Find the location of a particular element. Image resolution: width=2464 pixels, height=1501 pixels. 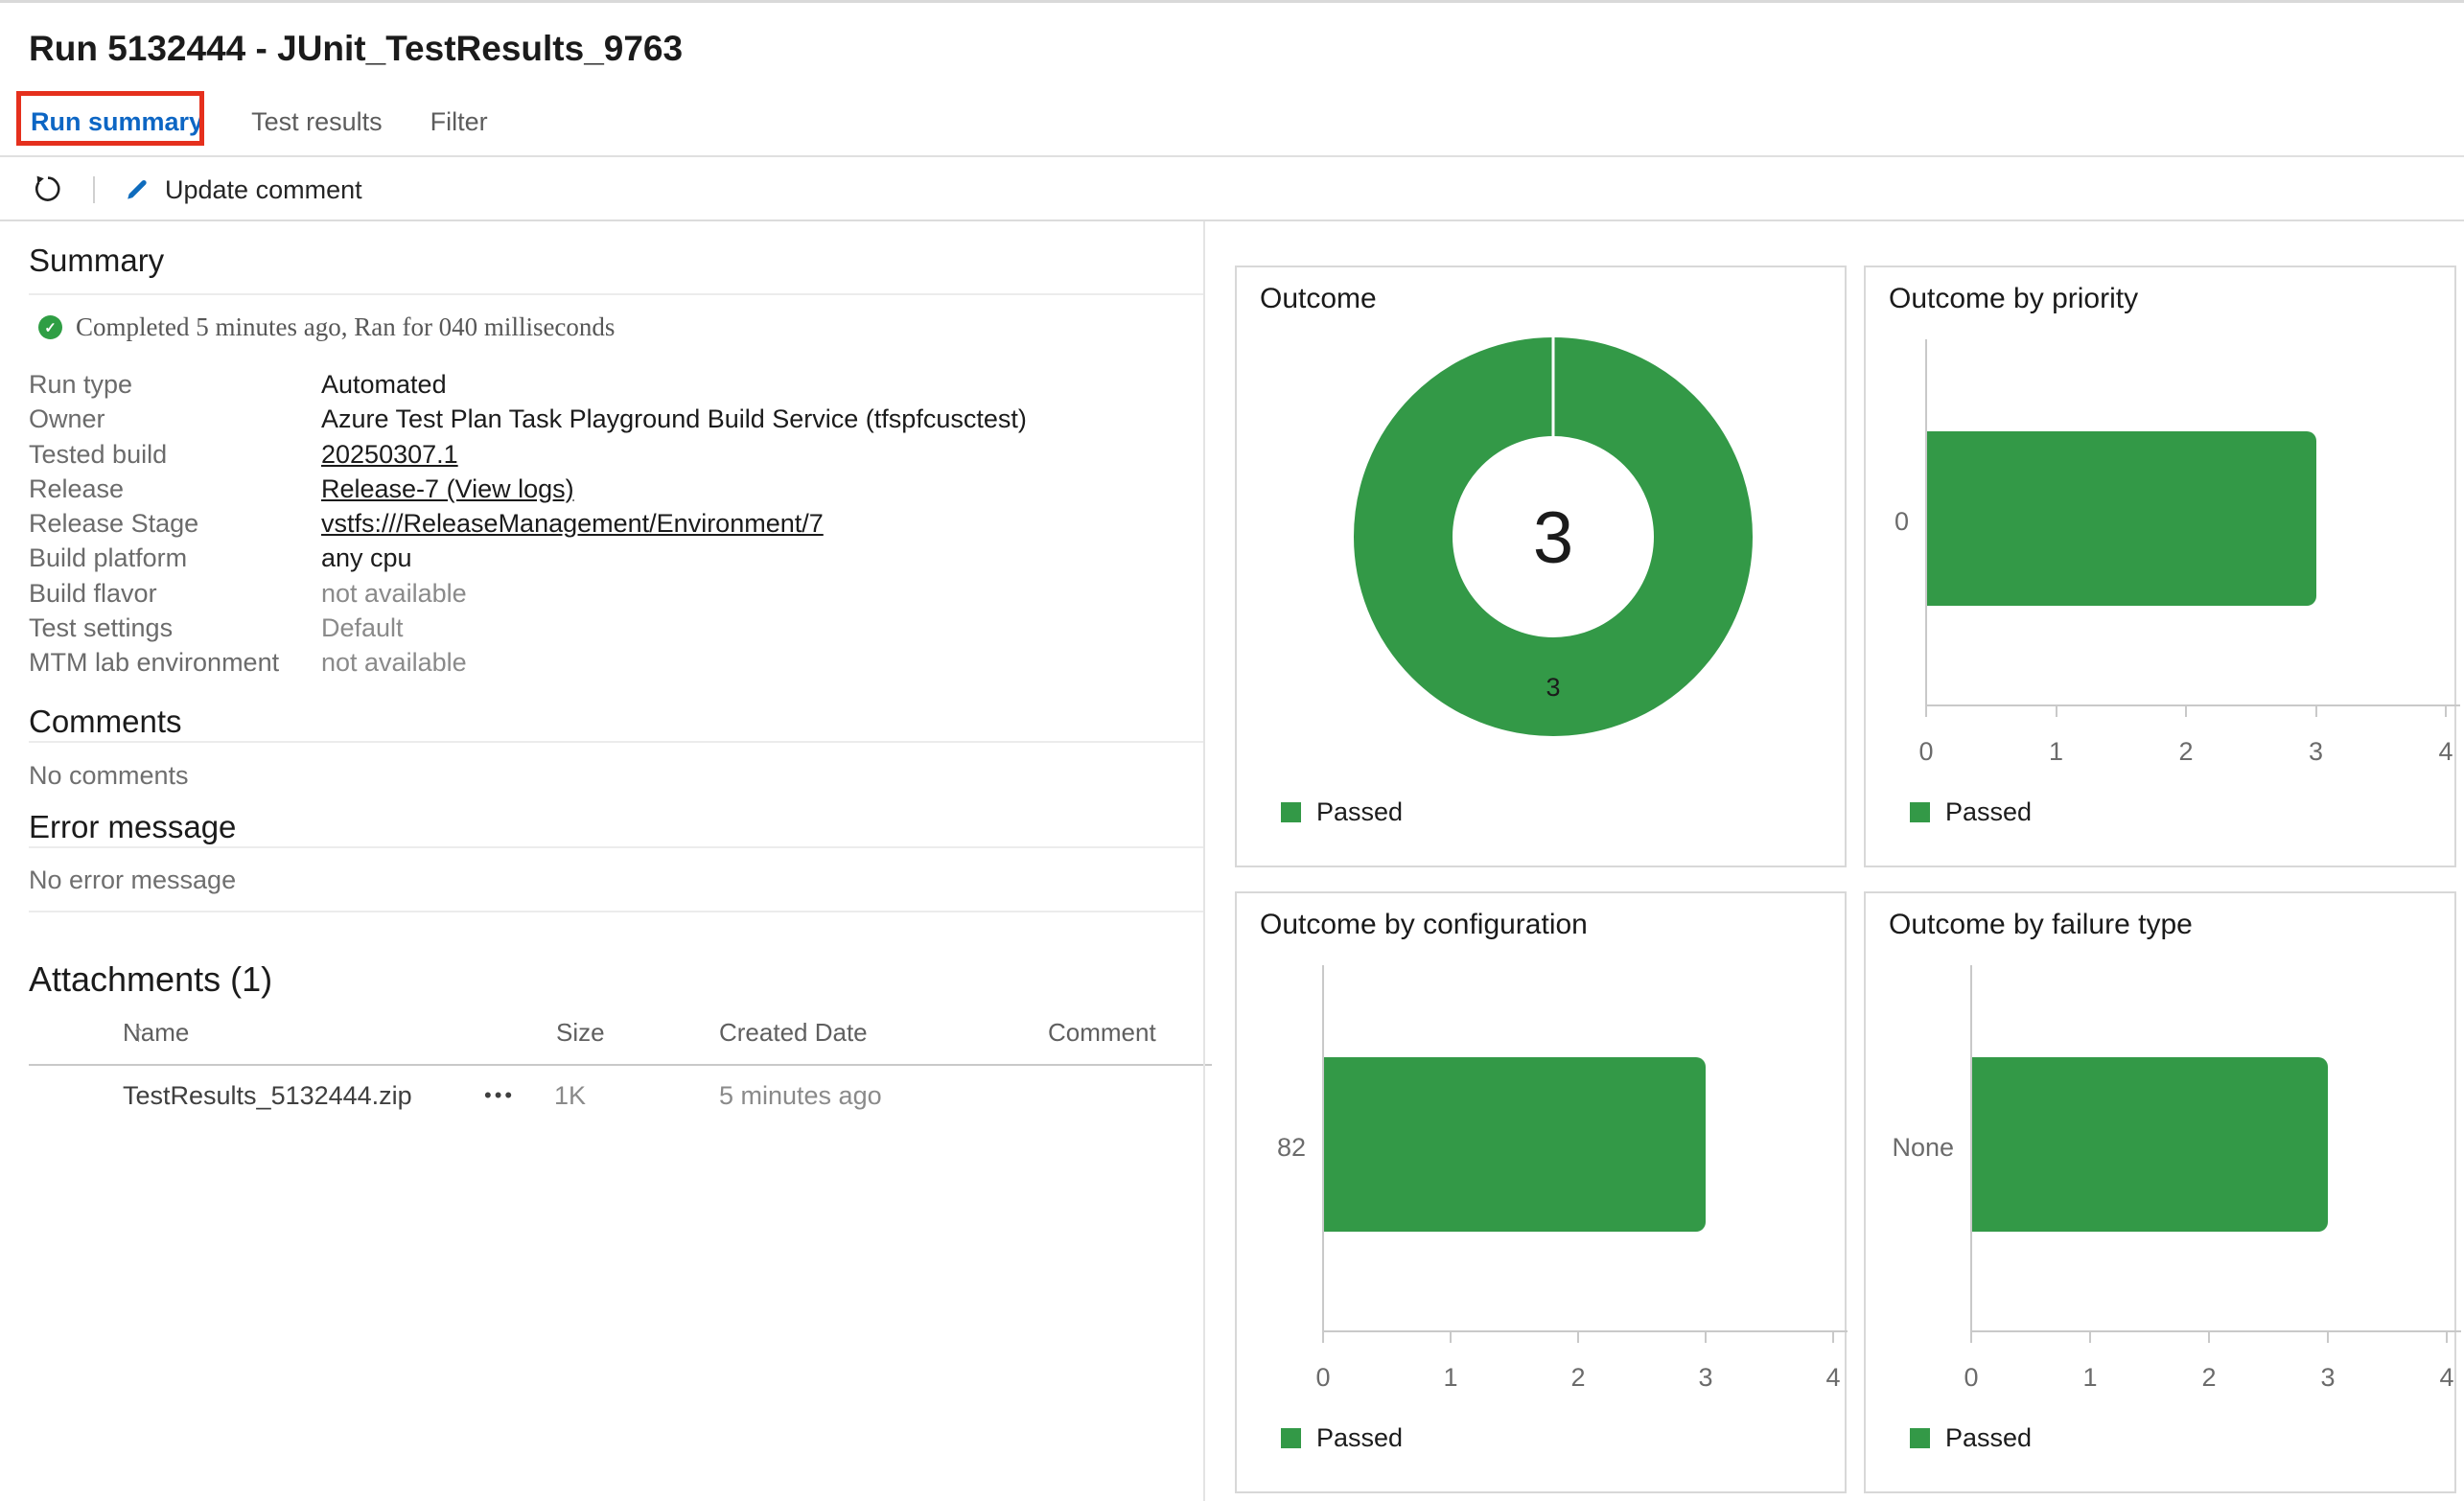

summary-heading: Summary is located at coordinates (616, 268).